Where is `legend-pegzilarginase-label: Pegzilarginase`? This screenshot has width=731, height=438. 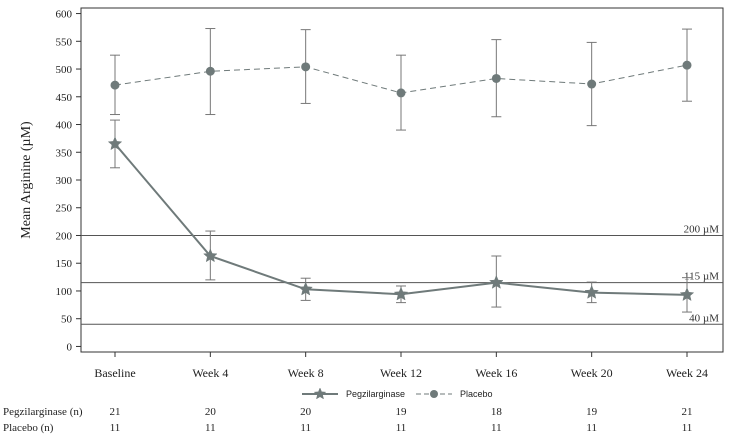
legend-pegzilarginase-label: Pegzilarginase is located at coordinates (375, 394).